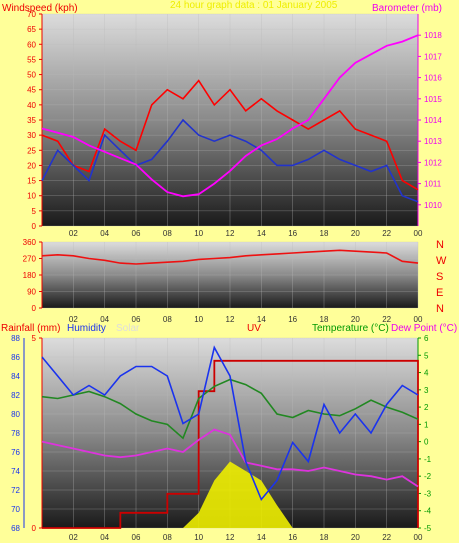 The width and height of the screenshot is (459, 543). What do you see at coordinates (15, 471) in the screenshot?
I see `humidity-tick-label: 74` at bounding box center [15, 471].